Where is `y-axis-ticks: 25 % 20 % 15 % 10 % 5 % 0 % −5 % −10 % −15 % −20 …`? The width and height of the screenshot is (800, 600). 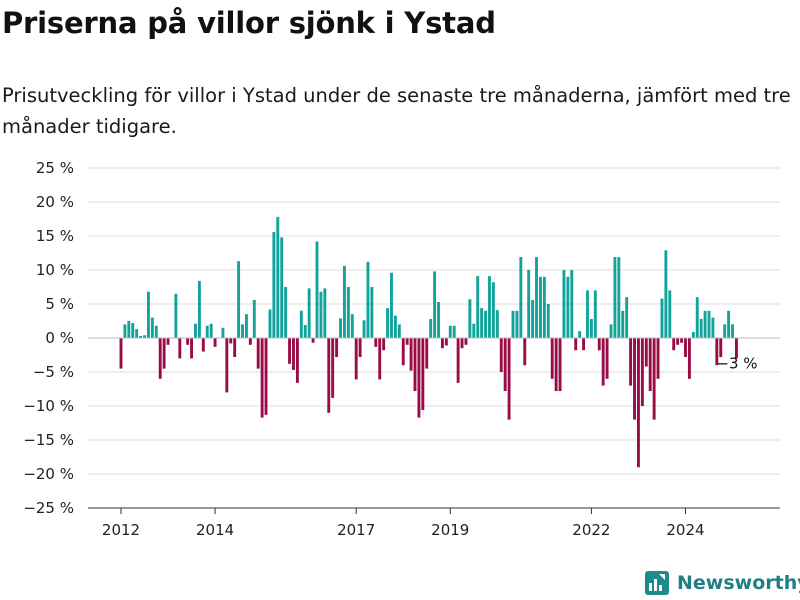 y-axis-ticks: 25 % 20 % 15 % 10 % 5 % 0 % −5 % −10 % −15 % −20 … is located at coordinates (48, 338).